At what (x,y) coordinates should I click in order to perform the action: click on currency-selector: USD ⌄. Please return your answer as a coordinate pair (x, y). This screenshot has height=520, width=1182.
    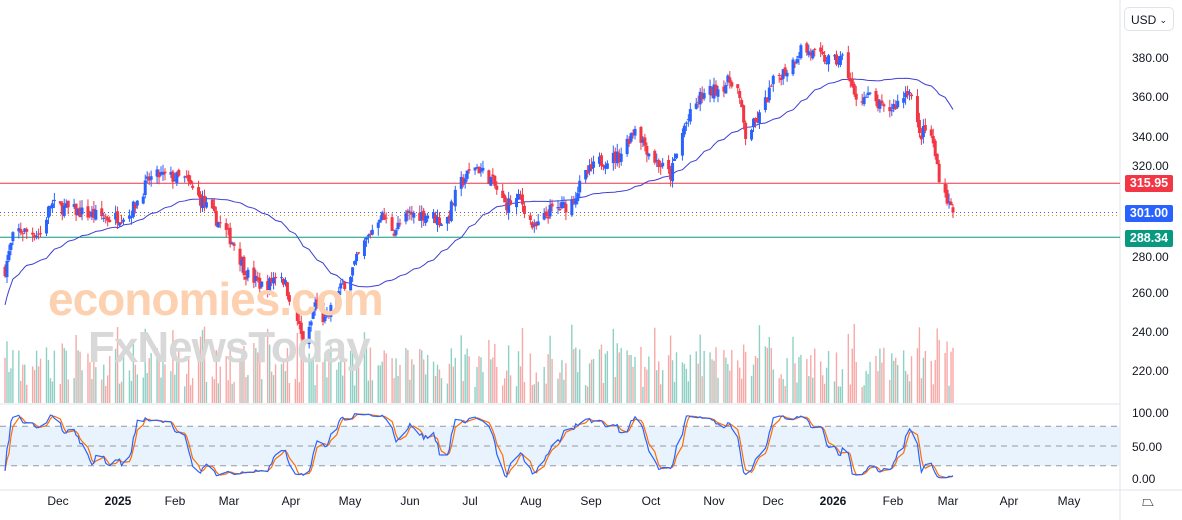
    Looking at the image, I should click on (1149, 19).